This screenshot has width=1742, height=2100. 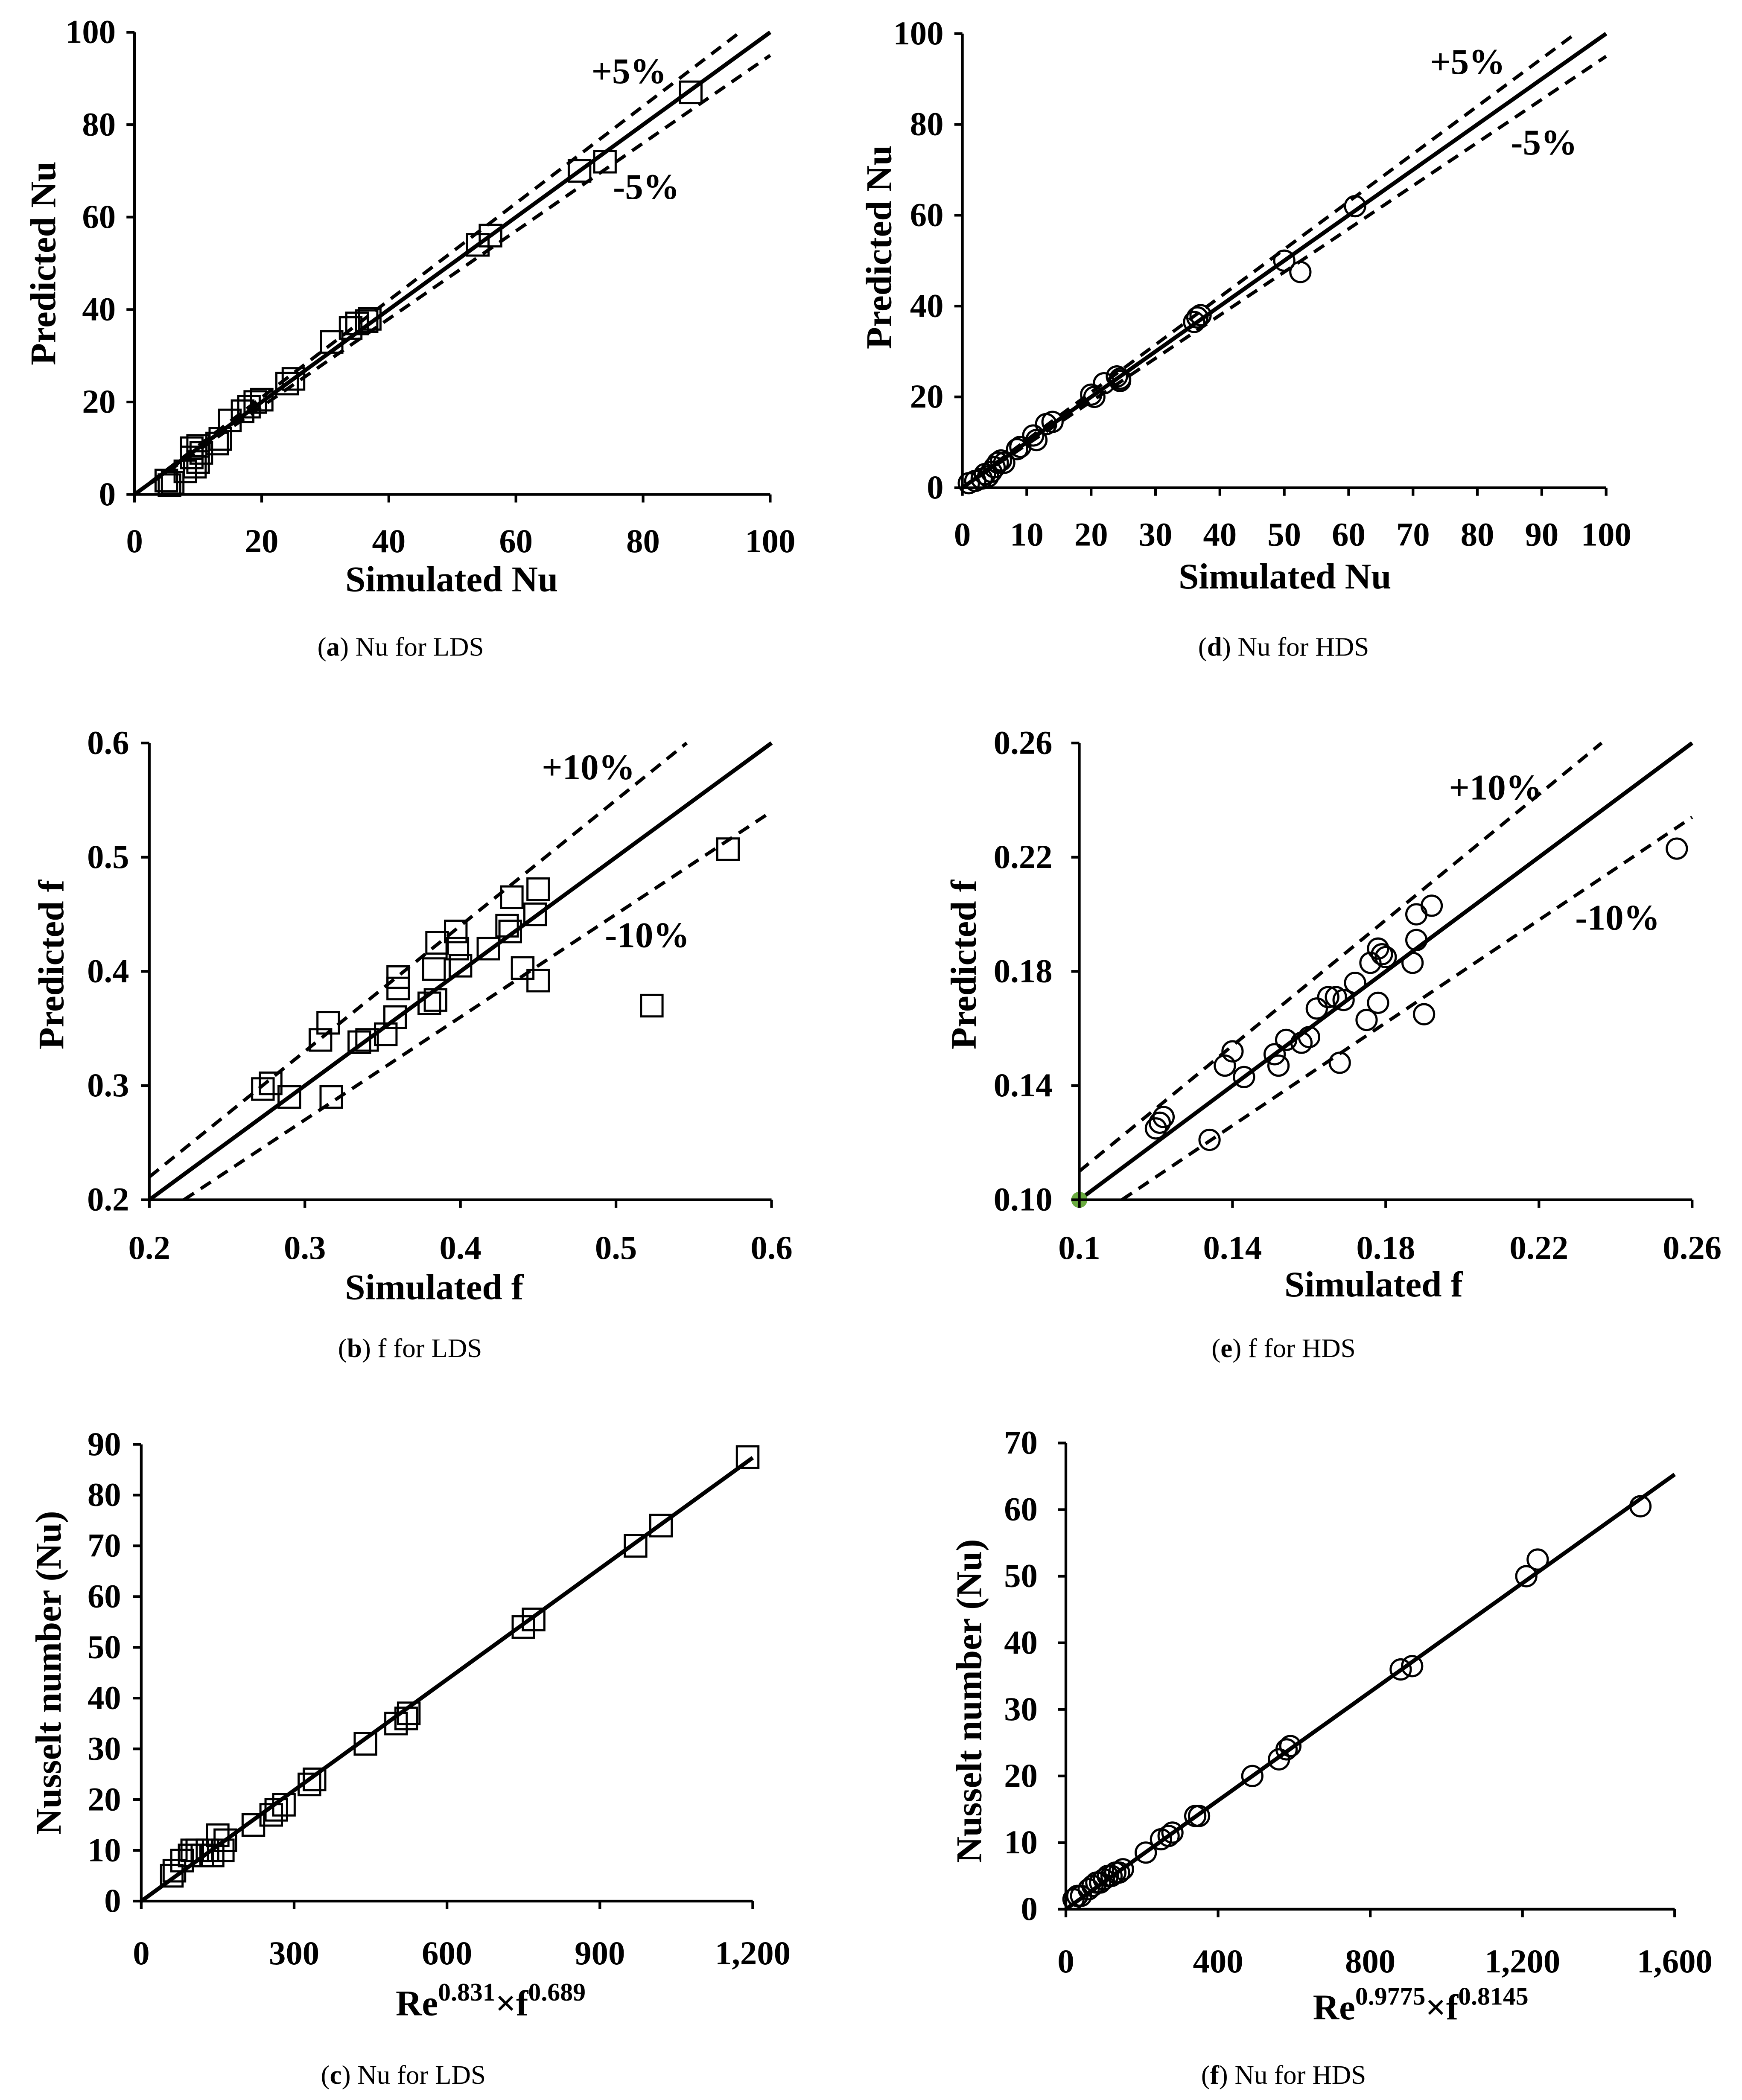 What do you see at coordinates (1283, 1348) in the screenshot?
I see `subfigure-caption: (e) f for HDS` at bounding box center [1283, 1348].